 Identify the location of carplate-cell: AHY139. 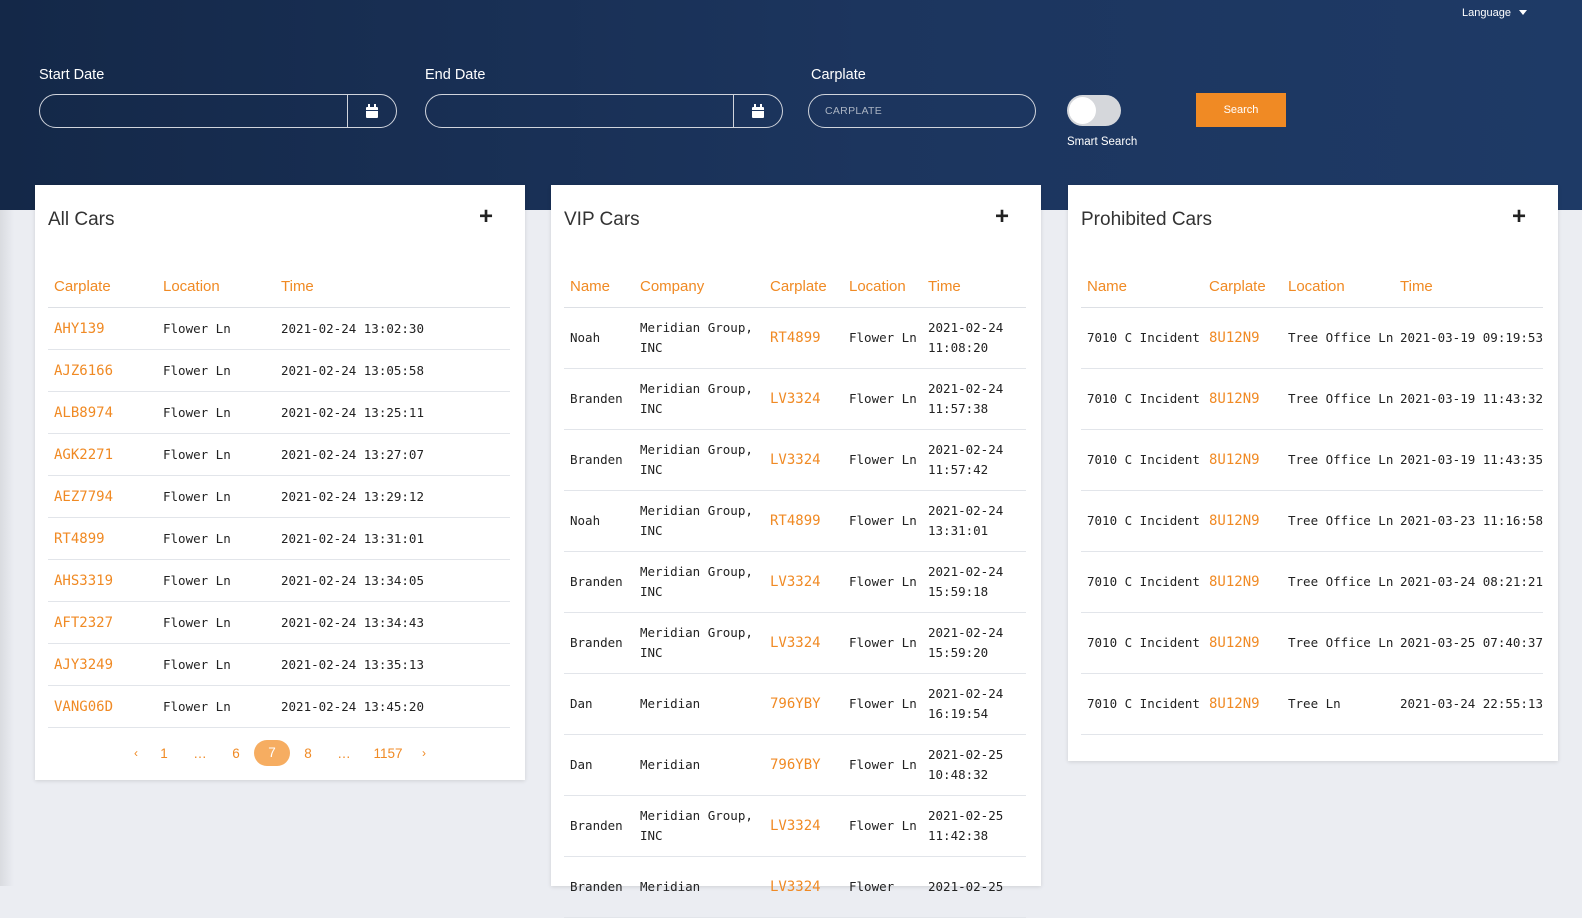
(102, 328).